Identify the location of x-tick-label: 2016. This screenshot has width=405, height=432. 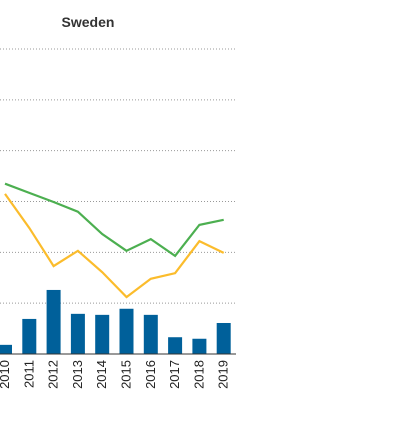
(150, 374).